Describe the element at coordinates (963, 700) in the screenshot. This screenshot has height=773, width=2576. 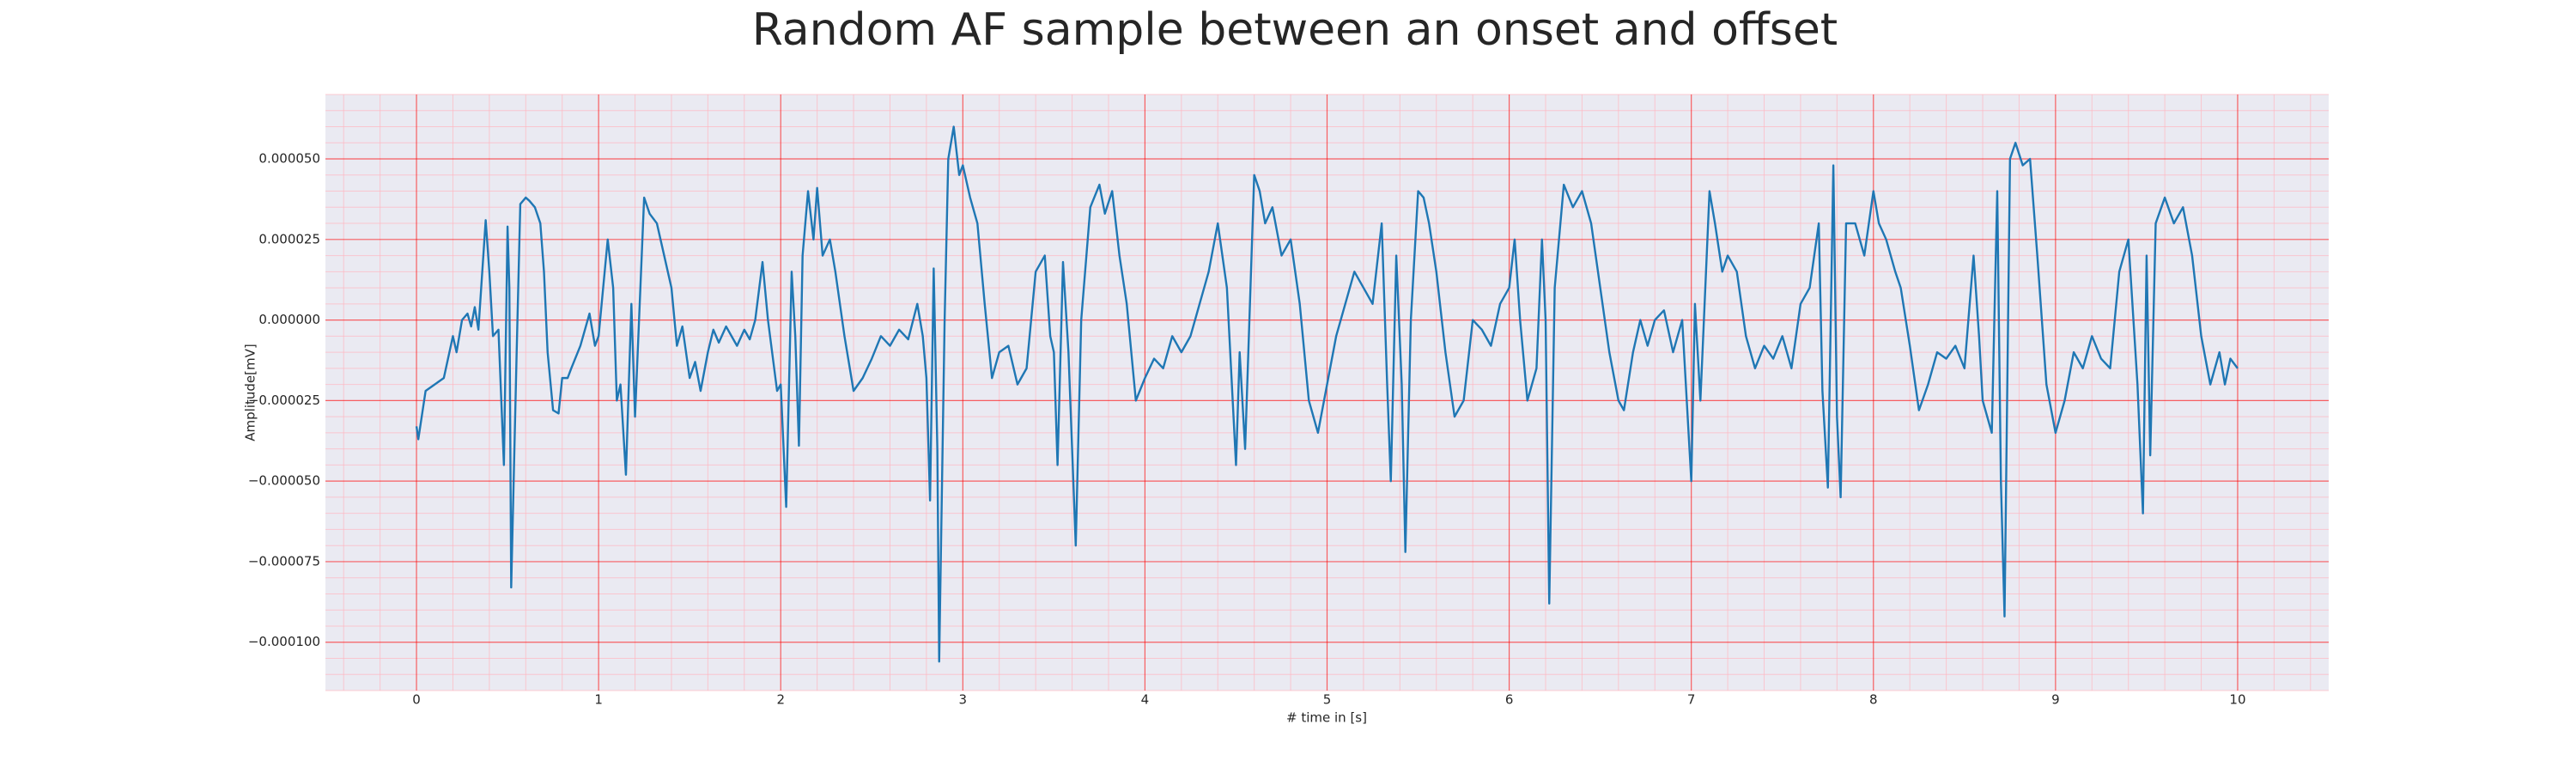
I see `x-tick-label: 3` at that location.